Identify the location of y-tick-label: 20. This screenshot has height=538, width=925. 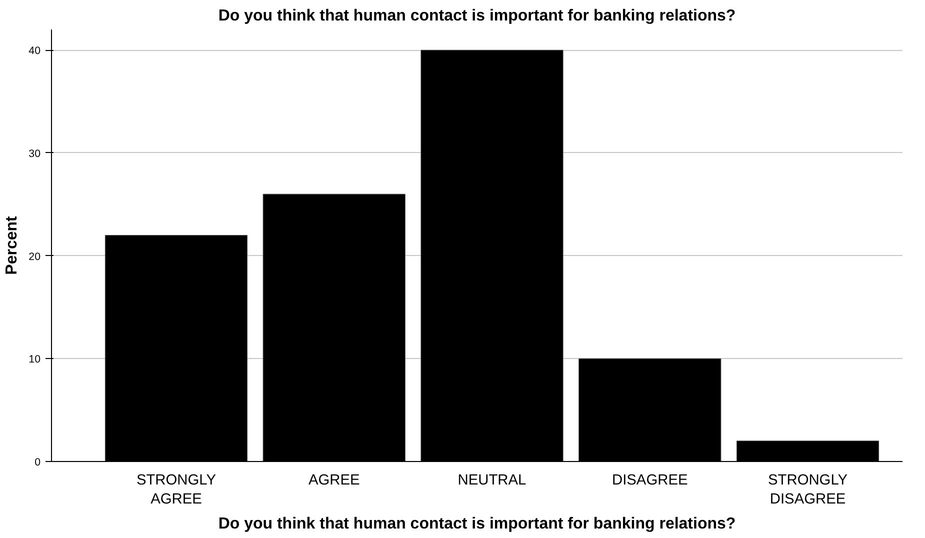
(34, 256).